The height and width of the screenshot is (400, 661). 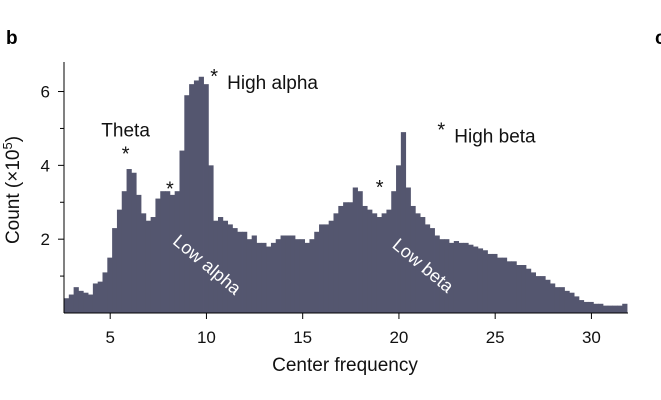 What do you see at coordinates (12, 190) in the screenshot?
I see `y-axis-label: Count (×105)` at bounding box center [12, 190].